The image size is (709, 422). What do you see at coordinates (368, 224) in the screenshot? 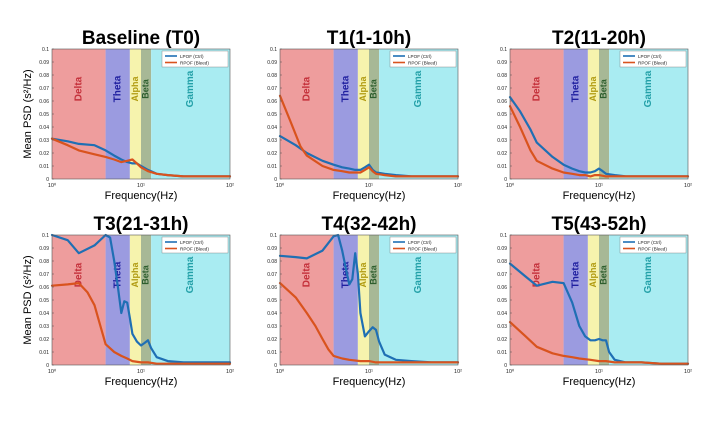
I see `panel-title: T4(32-42h)` at bounding box center [368, 224].